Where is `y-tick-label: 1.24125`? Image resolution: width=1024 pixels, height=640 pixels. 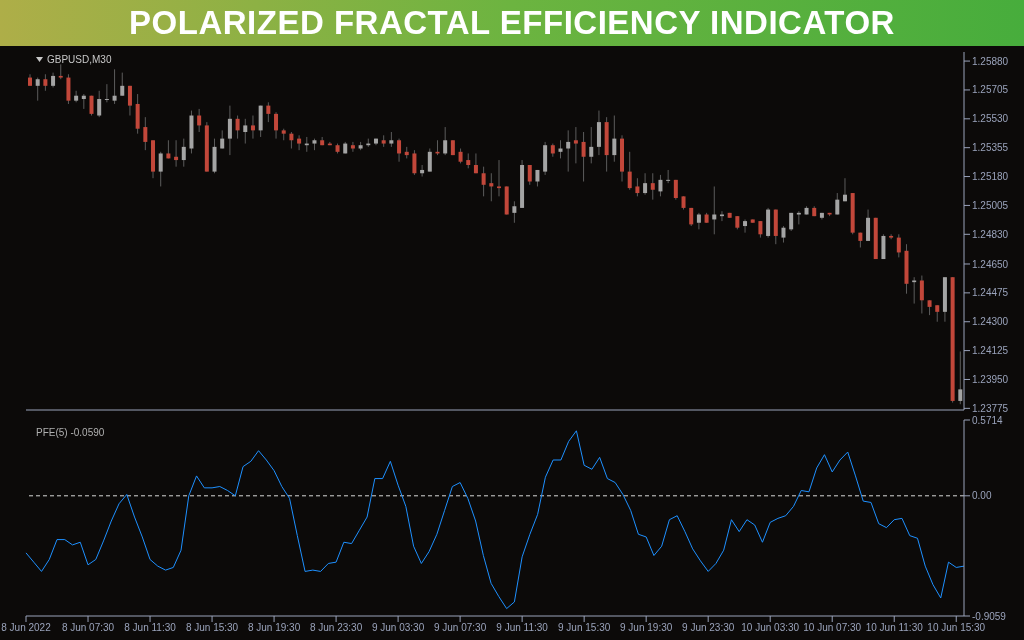 y-tick-label: 1.24125 is located at coordinates (990, 351).